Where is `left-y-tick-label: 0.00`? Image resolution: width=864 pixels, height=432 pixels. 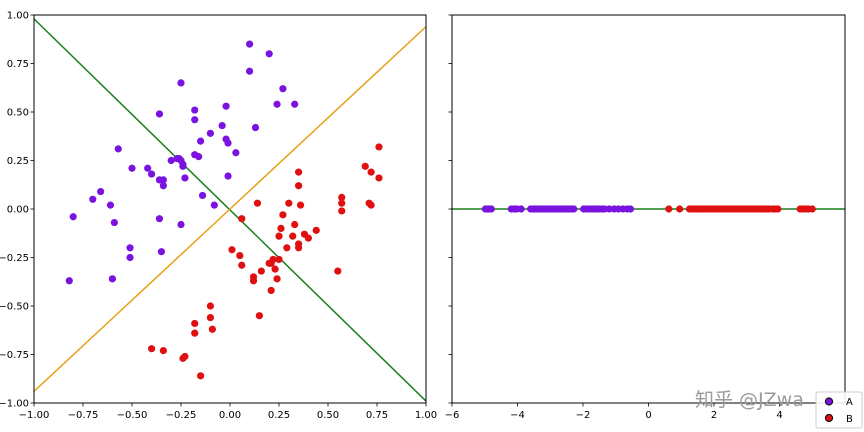 left-y-tick-label: 0.00 is located at coordinates (18, 210).